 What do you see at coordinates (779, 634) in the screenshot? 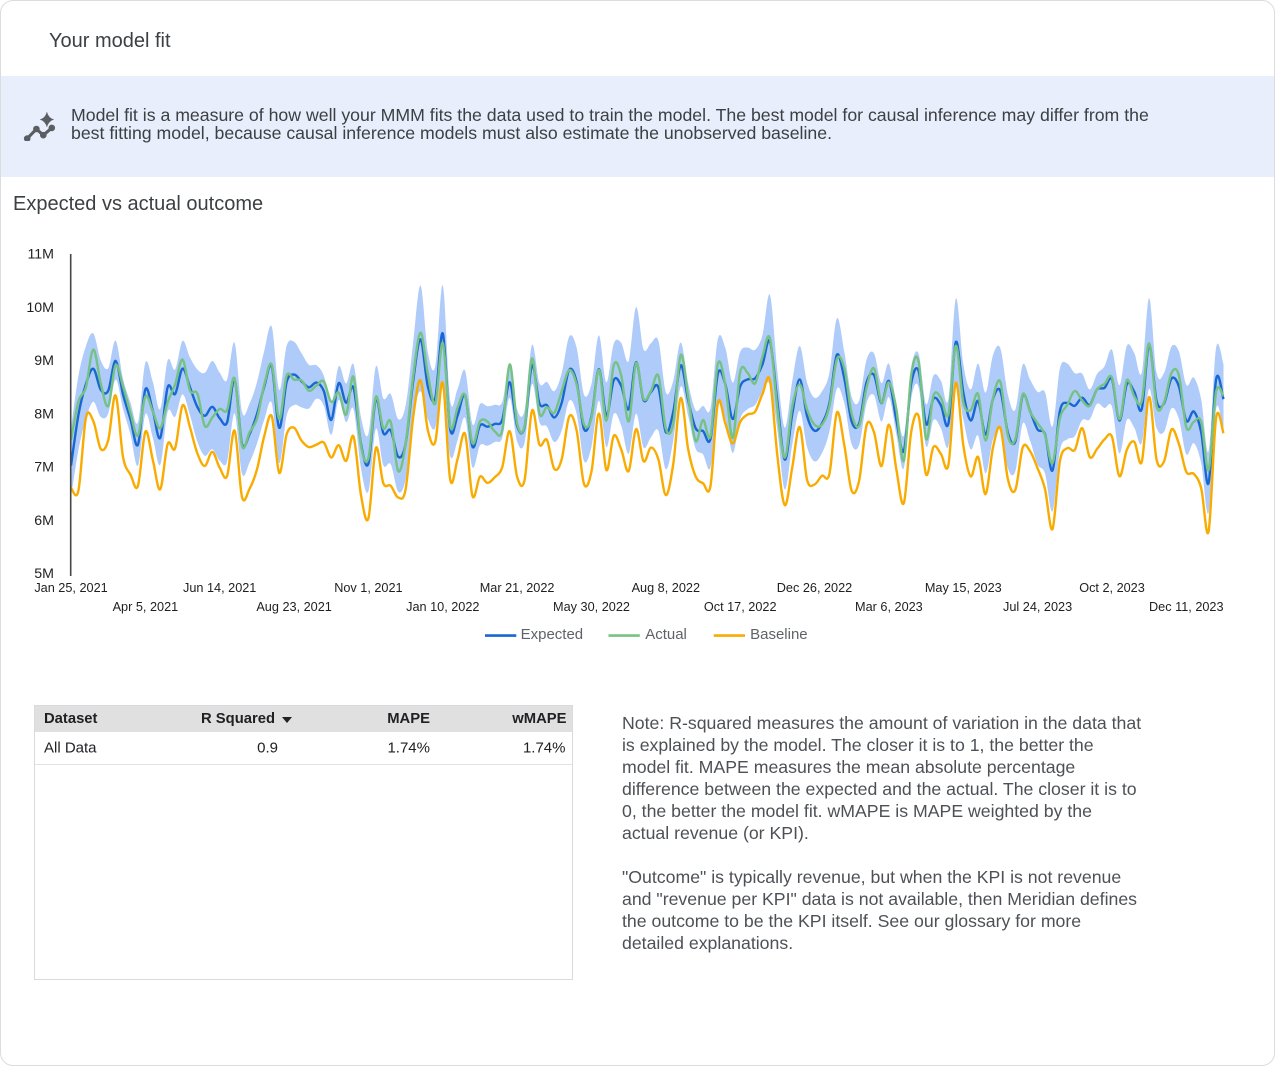
I see `svg-text: Baseline` at bounding box center [779, 634].